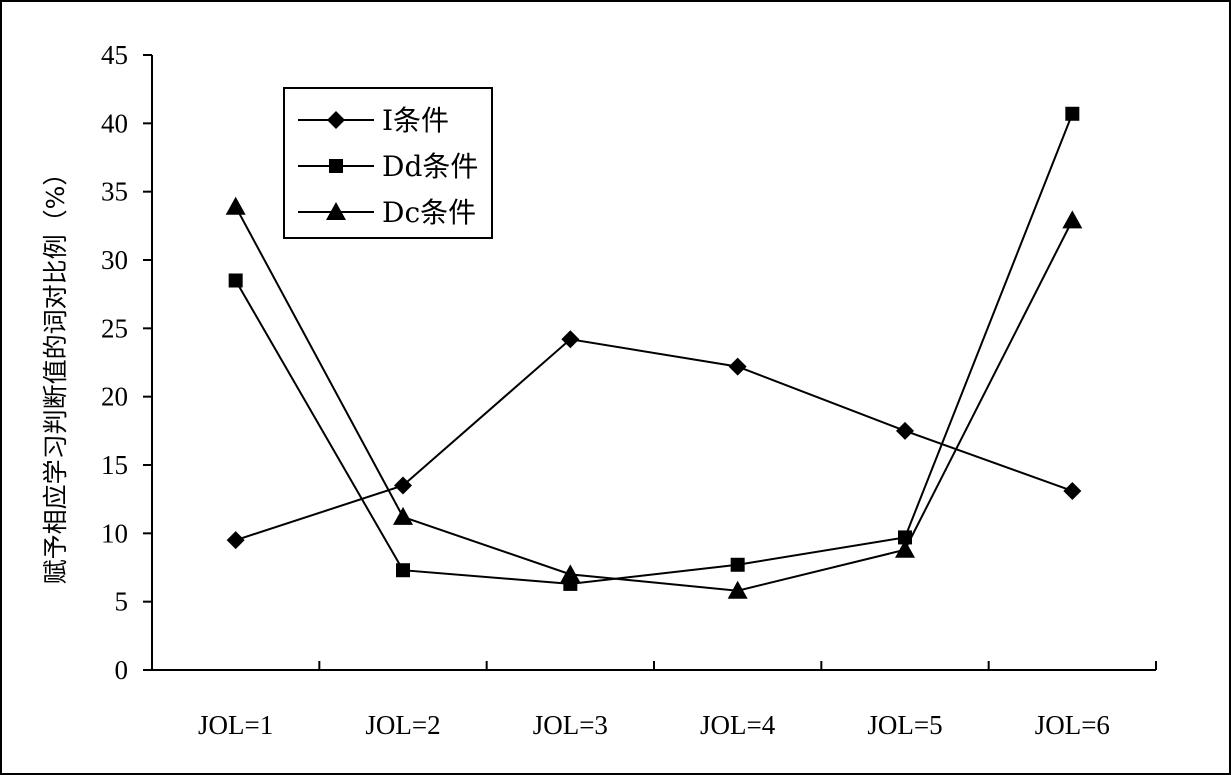  I want to click on y-tick-label: 25, so click(114, 328).